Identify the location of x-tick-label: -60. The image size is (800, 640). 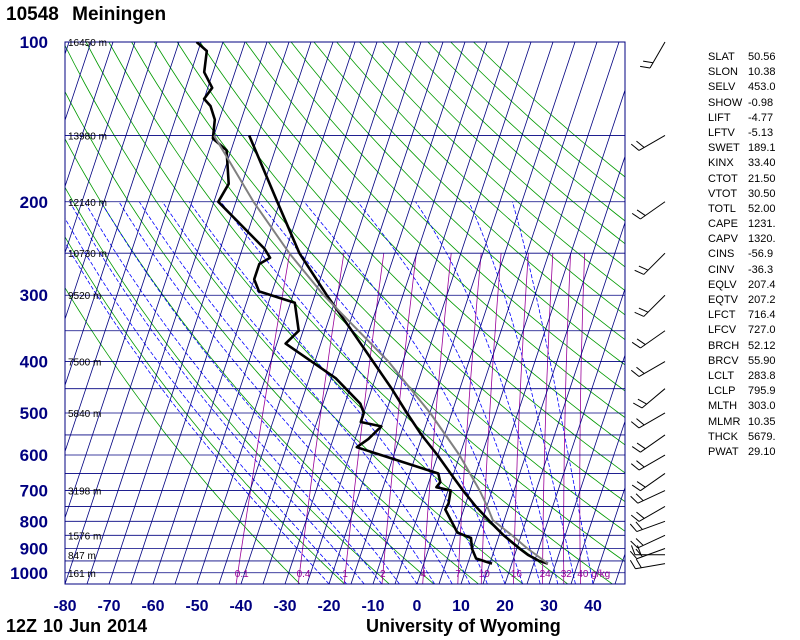
(152, 606).